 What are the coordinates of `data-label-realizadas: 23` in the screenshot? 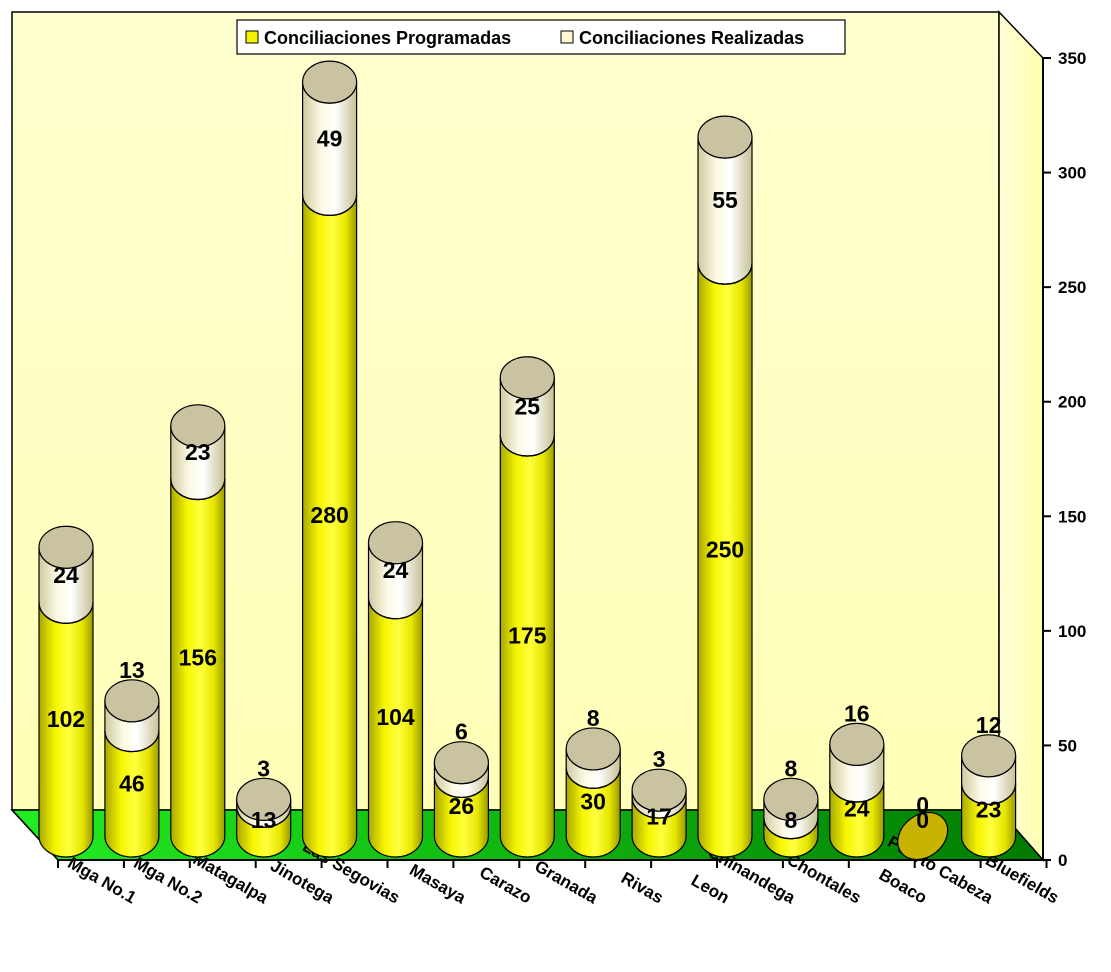 It's located at (198, 452).